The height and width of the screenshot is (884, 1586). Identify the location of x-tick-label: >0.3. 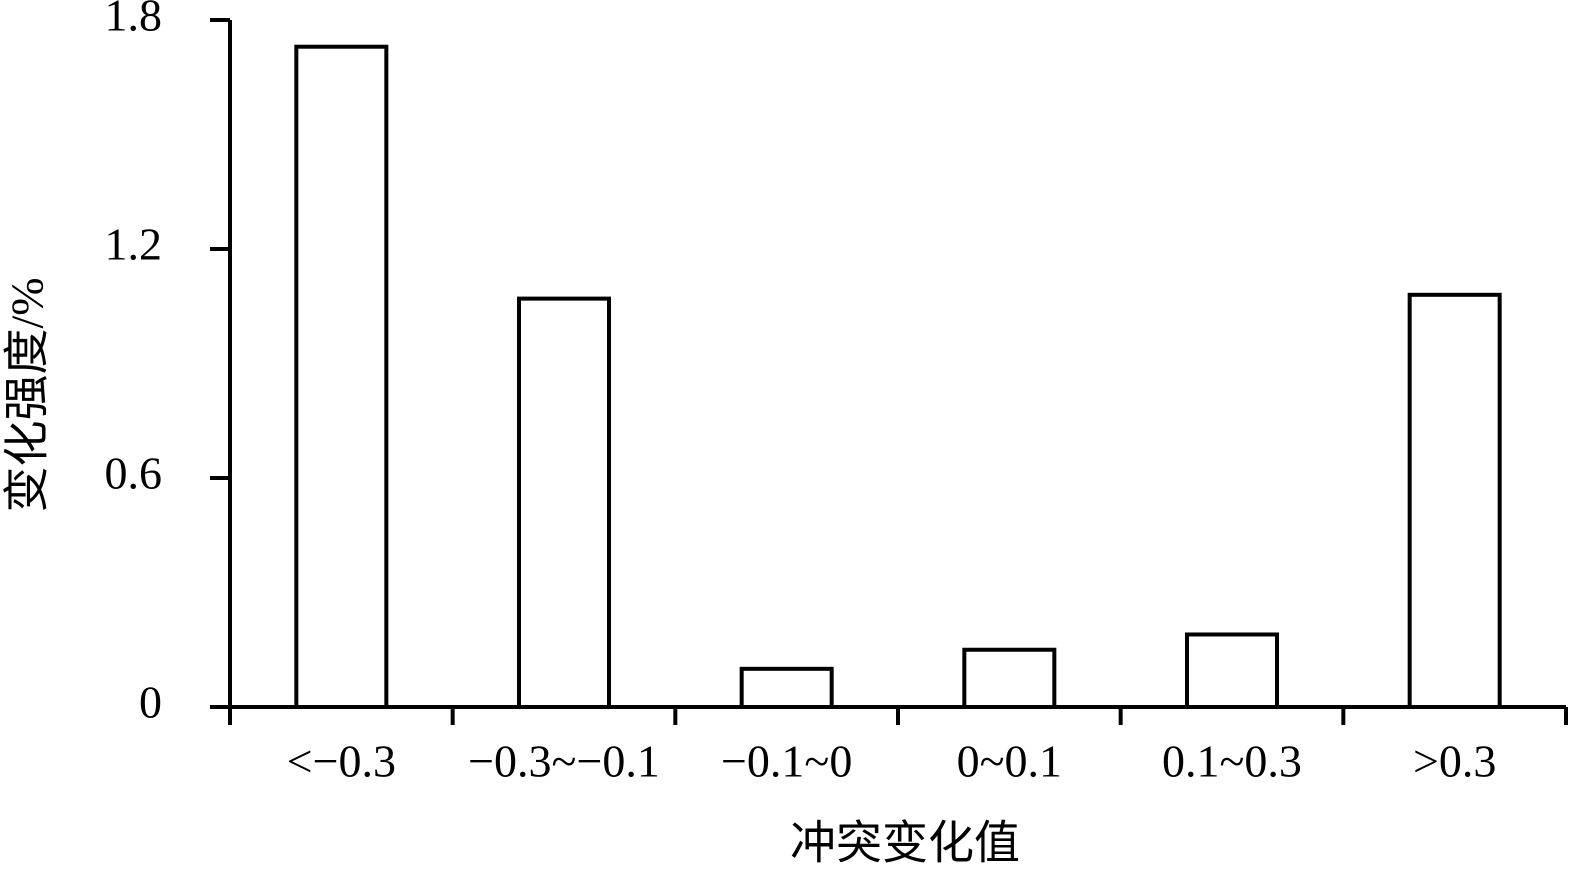
(1454, 761).